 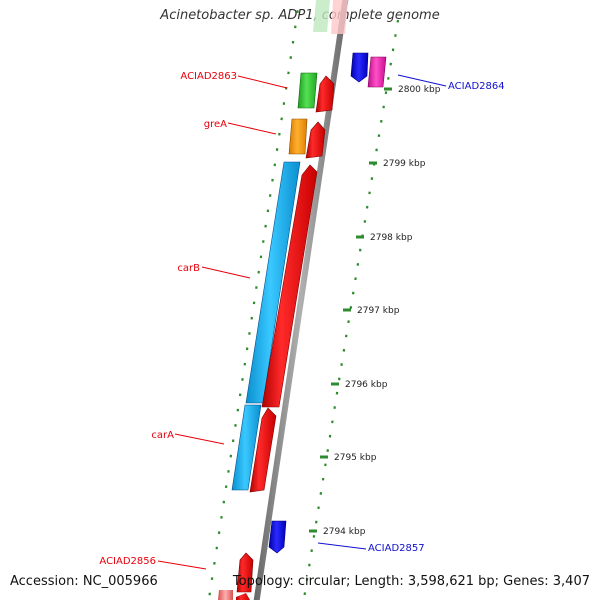 I want to click on tick-label-2797: 2797 kbp, so click(x=378, y=311).